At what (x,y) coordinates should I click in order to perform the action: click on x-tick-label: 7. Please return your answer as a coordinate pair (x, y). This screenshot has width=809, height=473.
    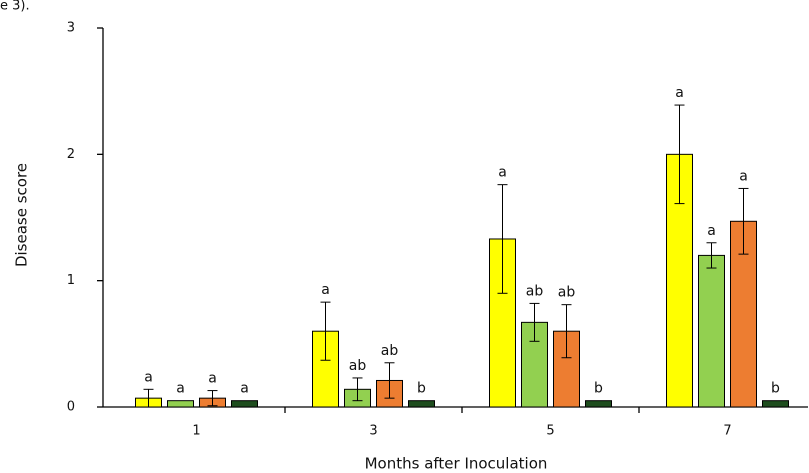
    Looking at the image, I should click on (727, 431).